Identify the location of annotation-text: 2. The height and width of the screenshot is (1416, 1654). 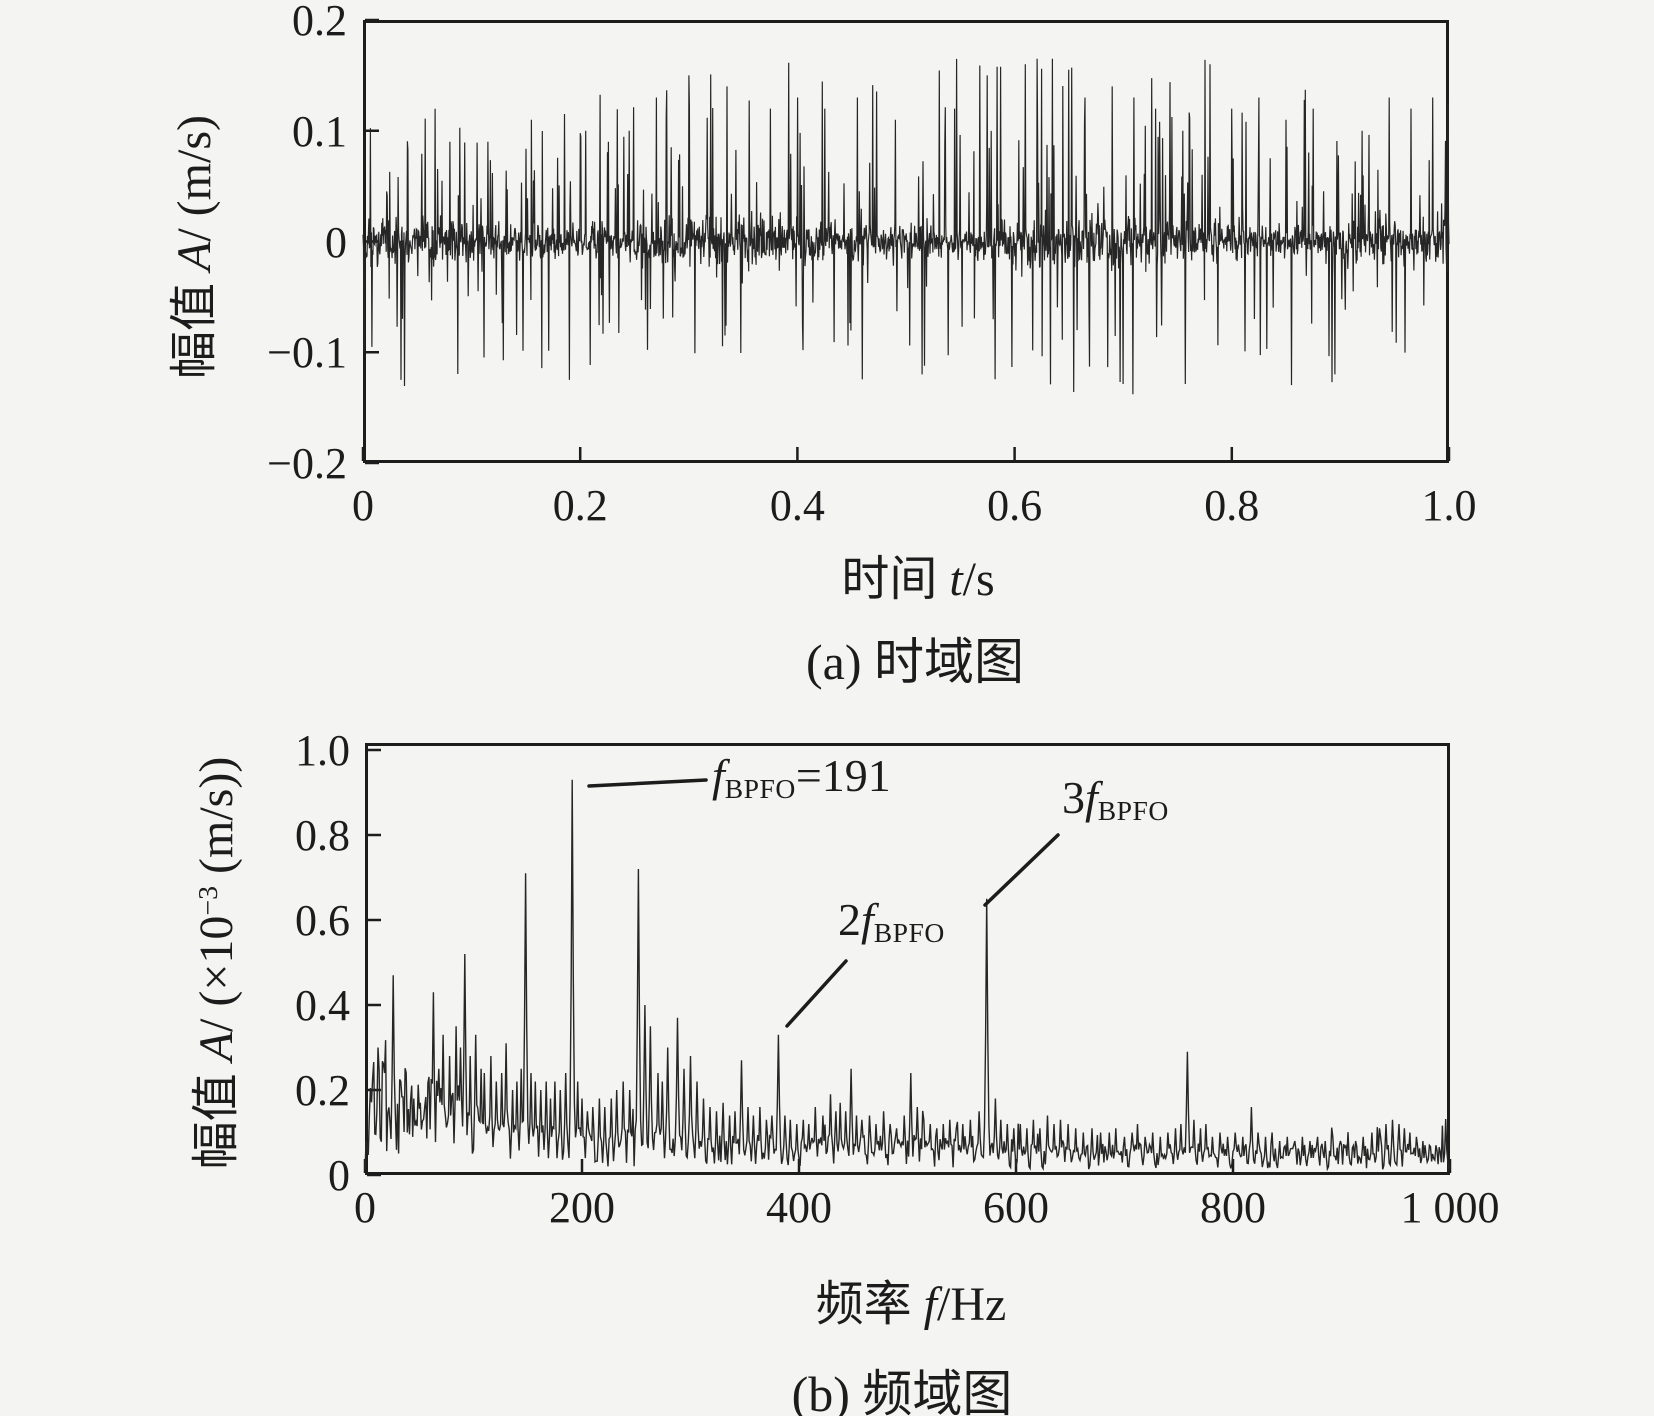
(849, 919).